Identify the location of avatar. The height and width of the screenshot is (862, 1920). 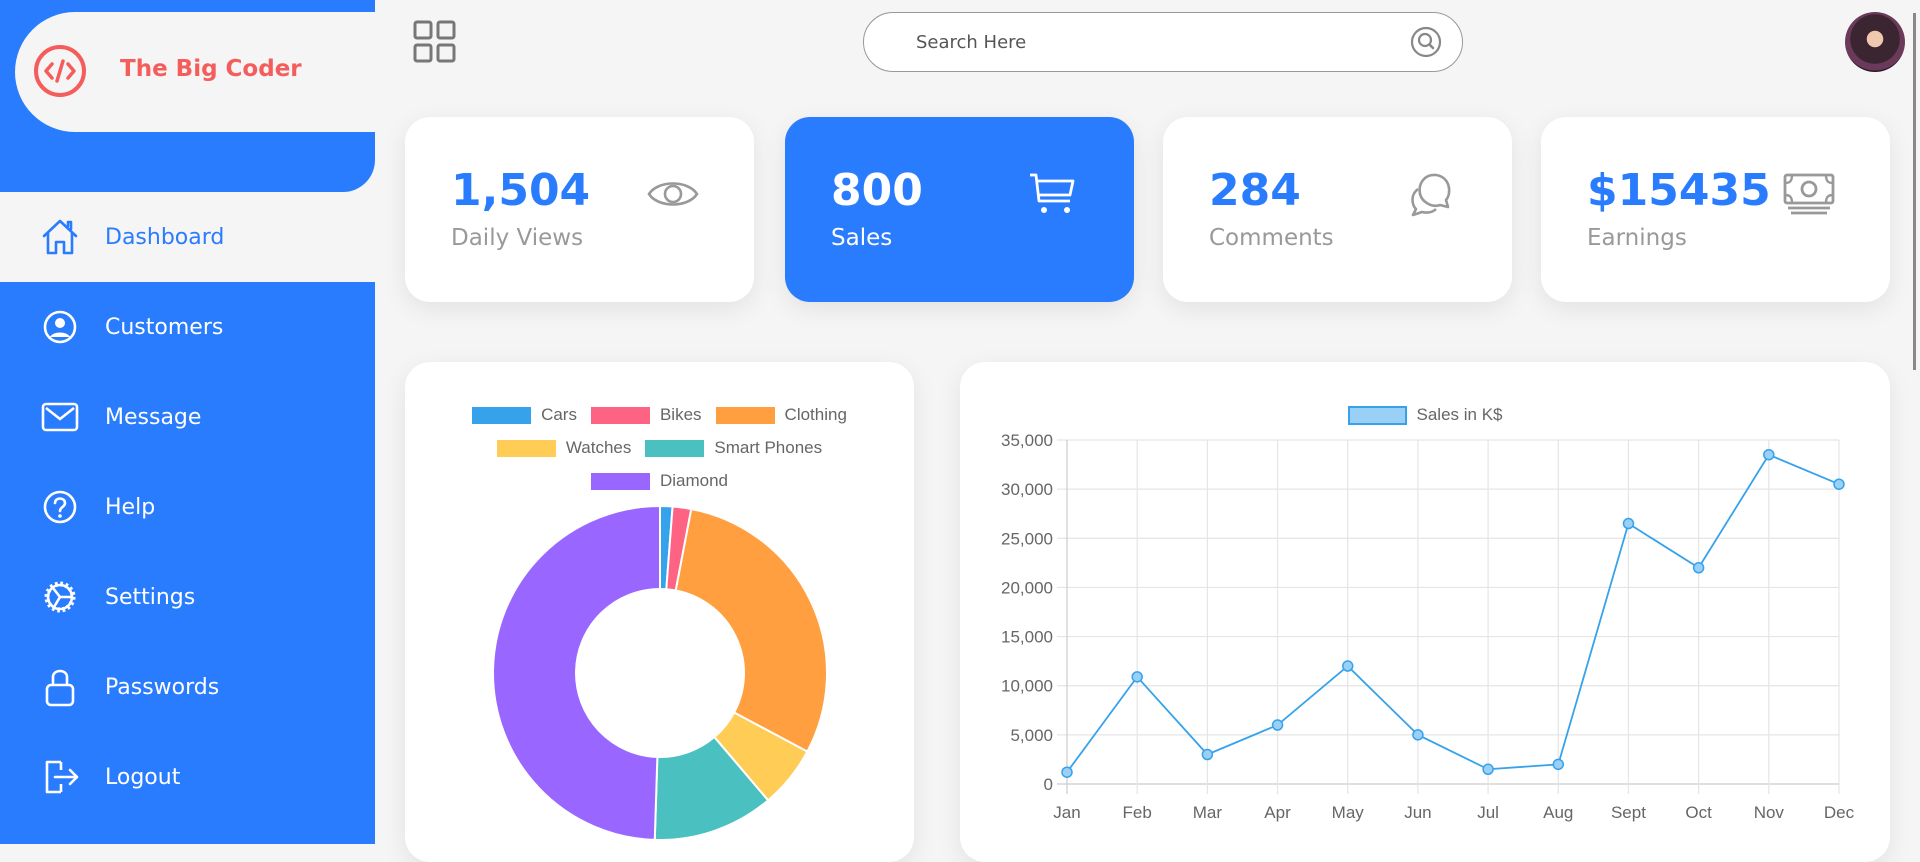
(1875, 42).